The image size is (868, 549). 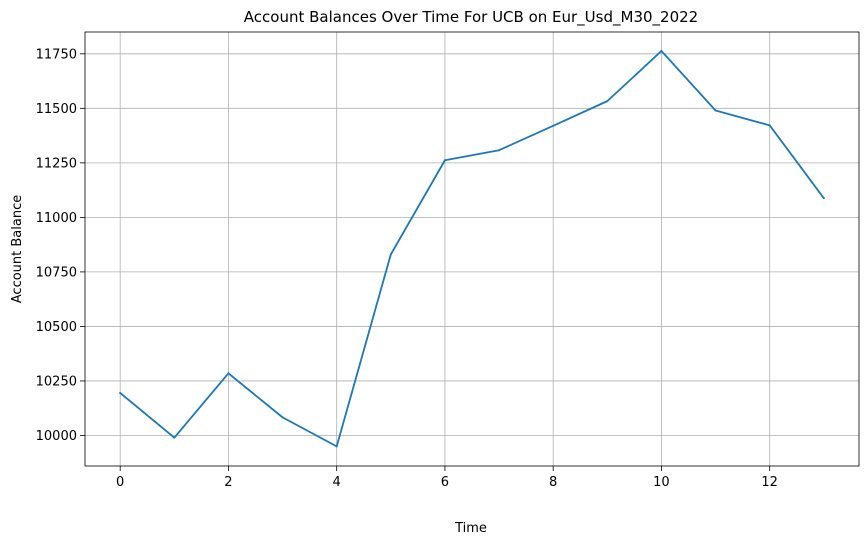 What do you see at coordinates (56, 163) in the screenshot?
I see `y-tick-label: 11250` at bounding box center [56, 163].